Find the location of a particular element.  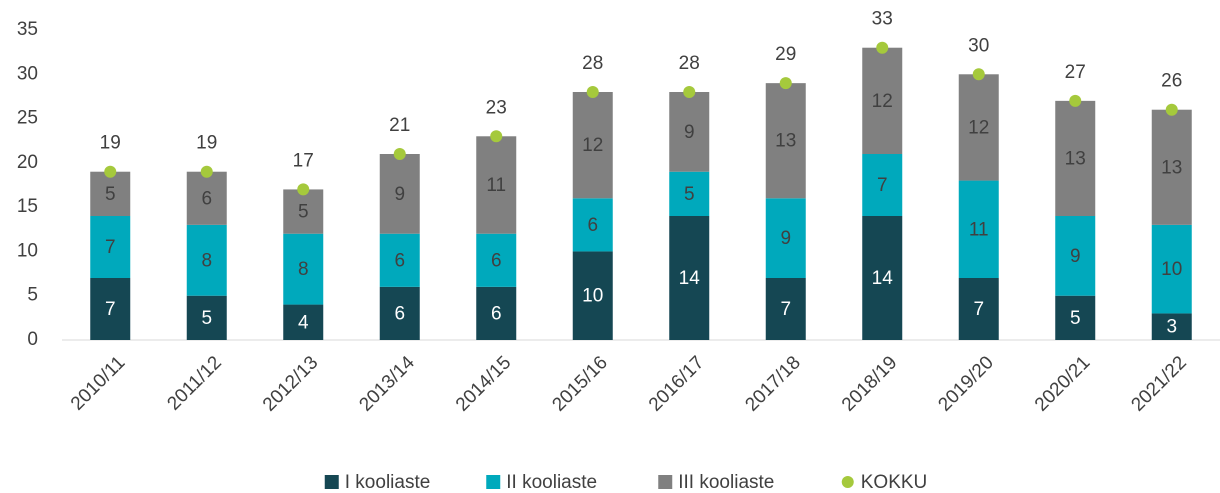

x-tick-label: 2018/19 is located at coordinates (869, 383).